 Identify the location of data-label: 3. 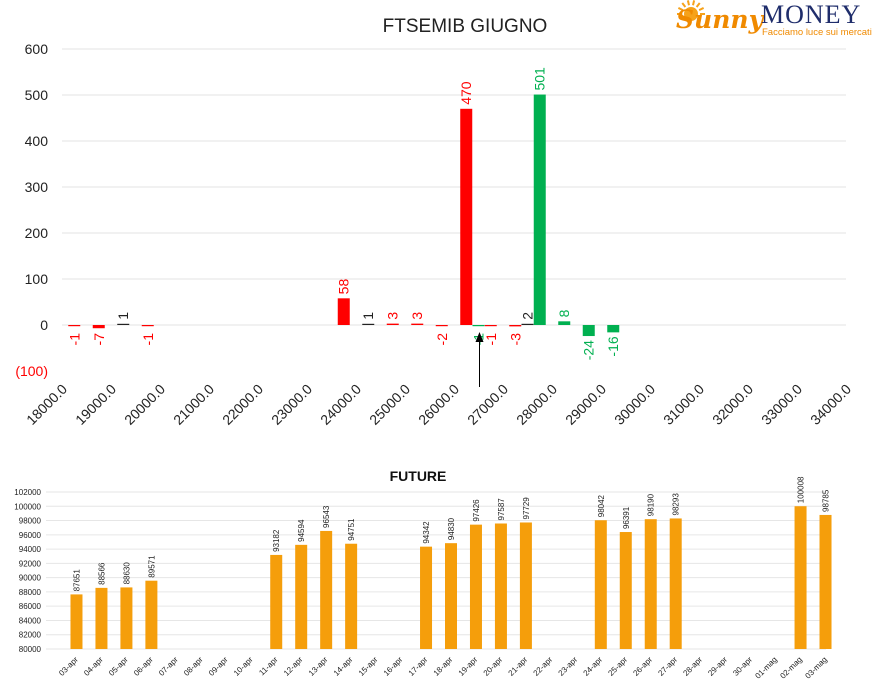
(417, 316).